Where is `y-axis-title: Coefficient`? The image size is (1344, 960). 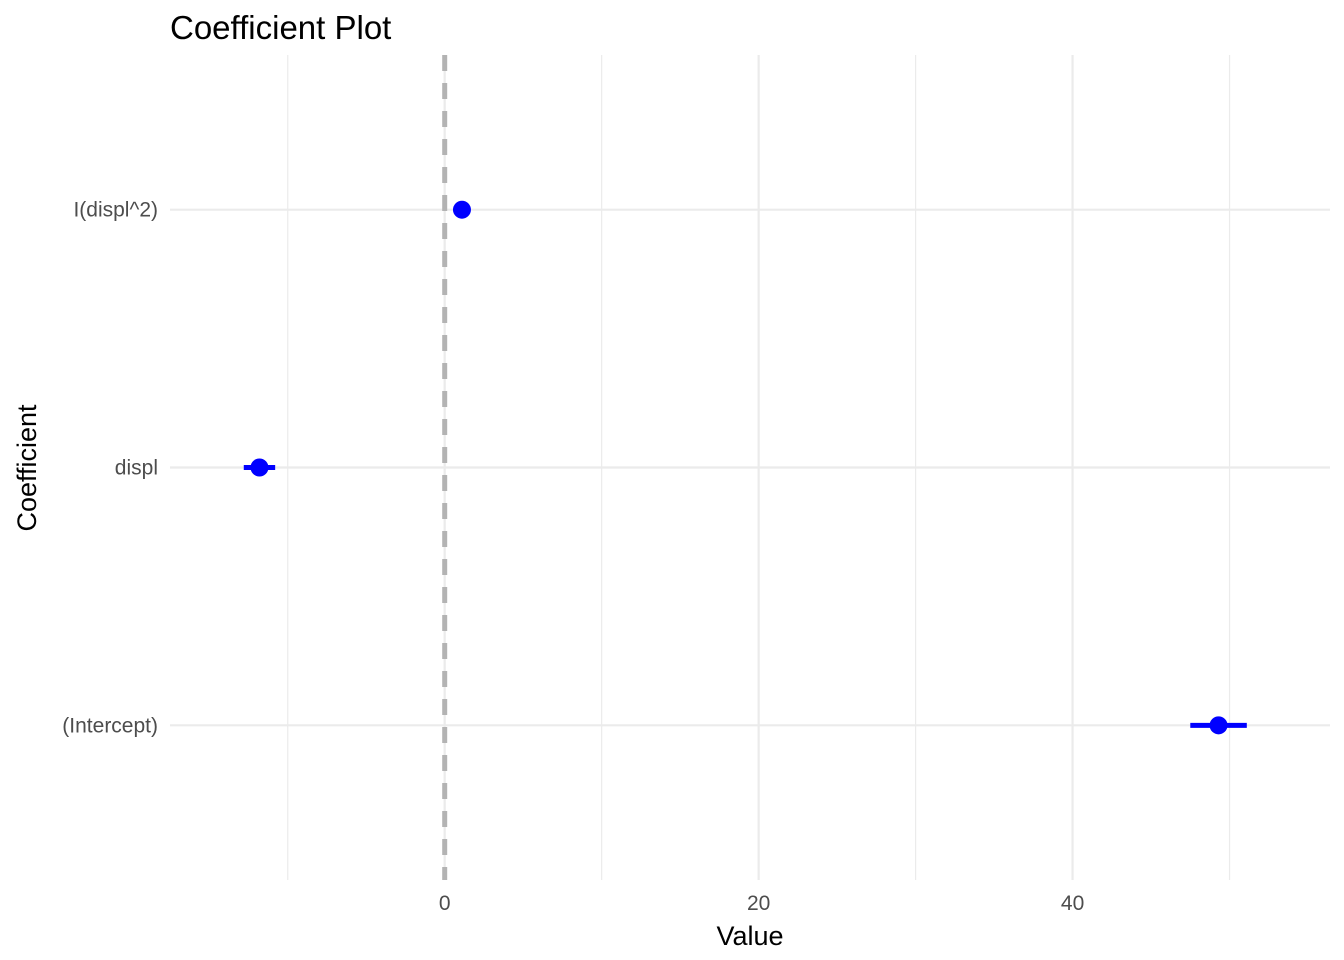 y-axis-title: Coefficient is located at coordinates (27, 468).